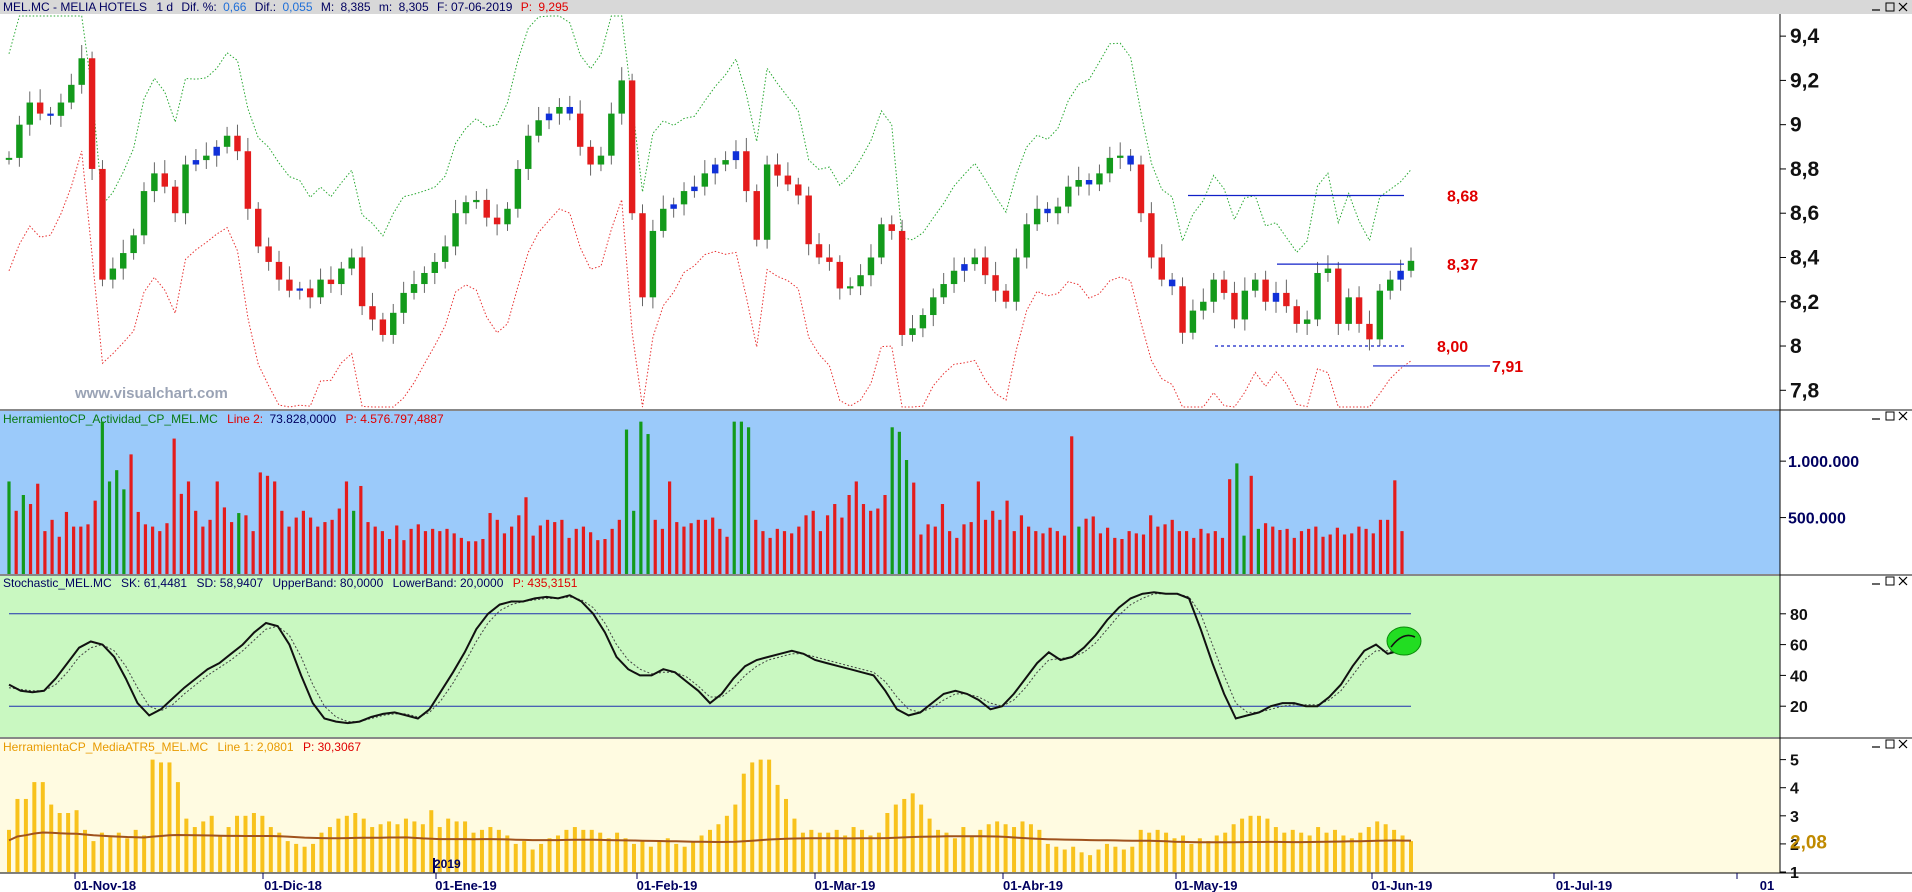 The height and width of the screenshot is (892, 1912). What do you see at coordinates (1803, 817) in the screenshot?
I see `atr-axis-ticks: 5 4 3 2 1 2,08` at bounding box center [1803, 817].